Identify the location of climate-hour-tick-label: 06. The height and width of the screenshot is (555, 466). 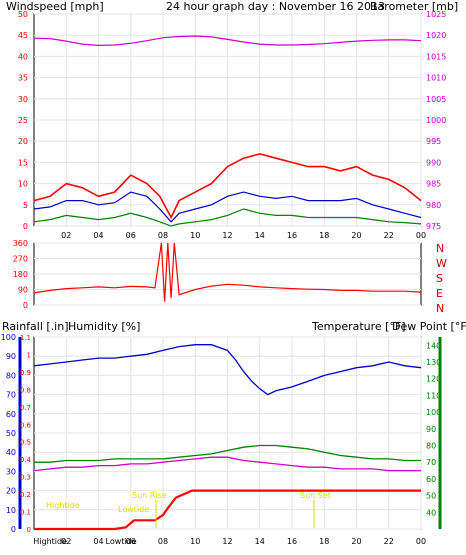
(131, 541).